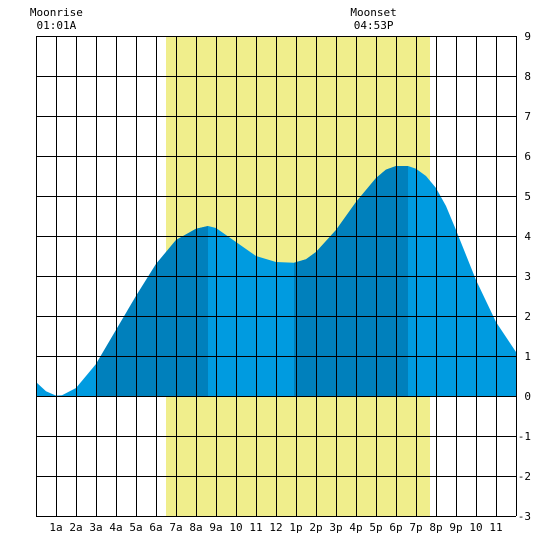  What do you see at coordinates (524, 476) in the screenshot?
I see `y-tick-label: -2` at bounding box center [524, 476].